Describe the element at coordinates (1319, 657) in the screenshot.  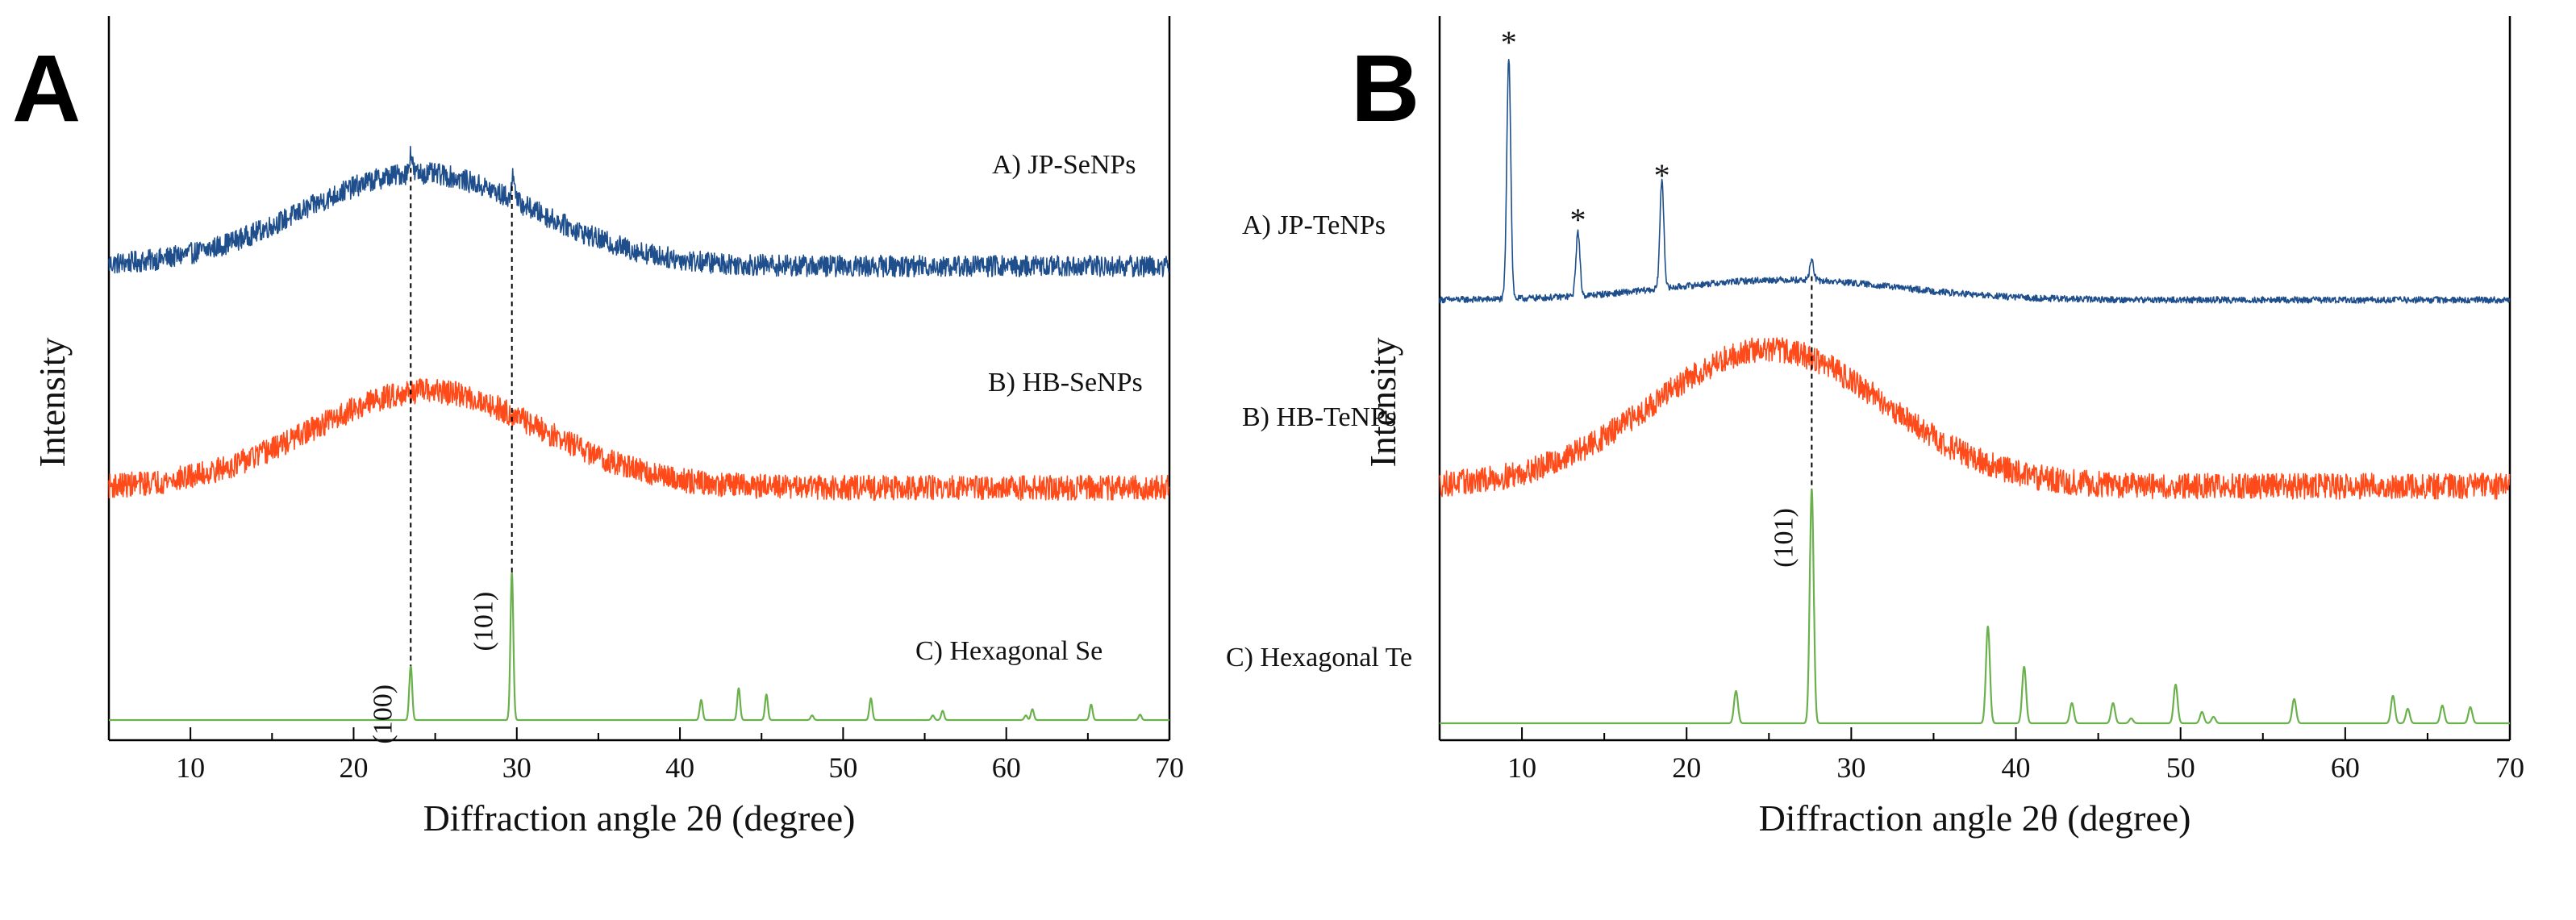
I see `series-label: C) Hexagonal Te` at that location.